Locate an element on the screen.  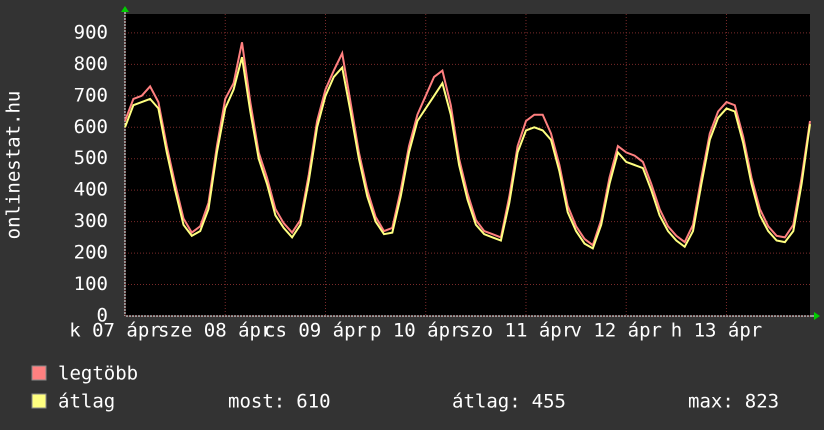
y-tick-label: 200 is located at coordinates (91, 253).